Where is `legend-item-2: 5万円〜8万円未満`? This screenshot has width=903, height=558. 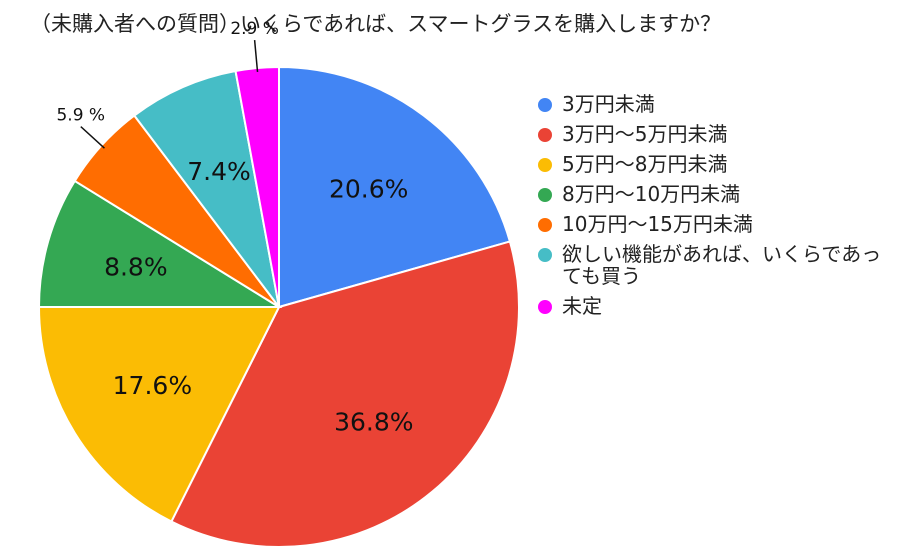
legend-item-2: 5万円〜8万円未満 is located at coordinates (718, 164).